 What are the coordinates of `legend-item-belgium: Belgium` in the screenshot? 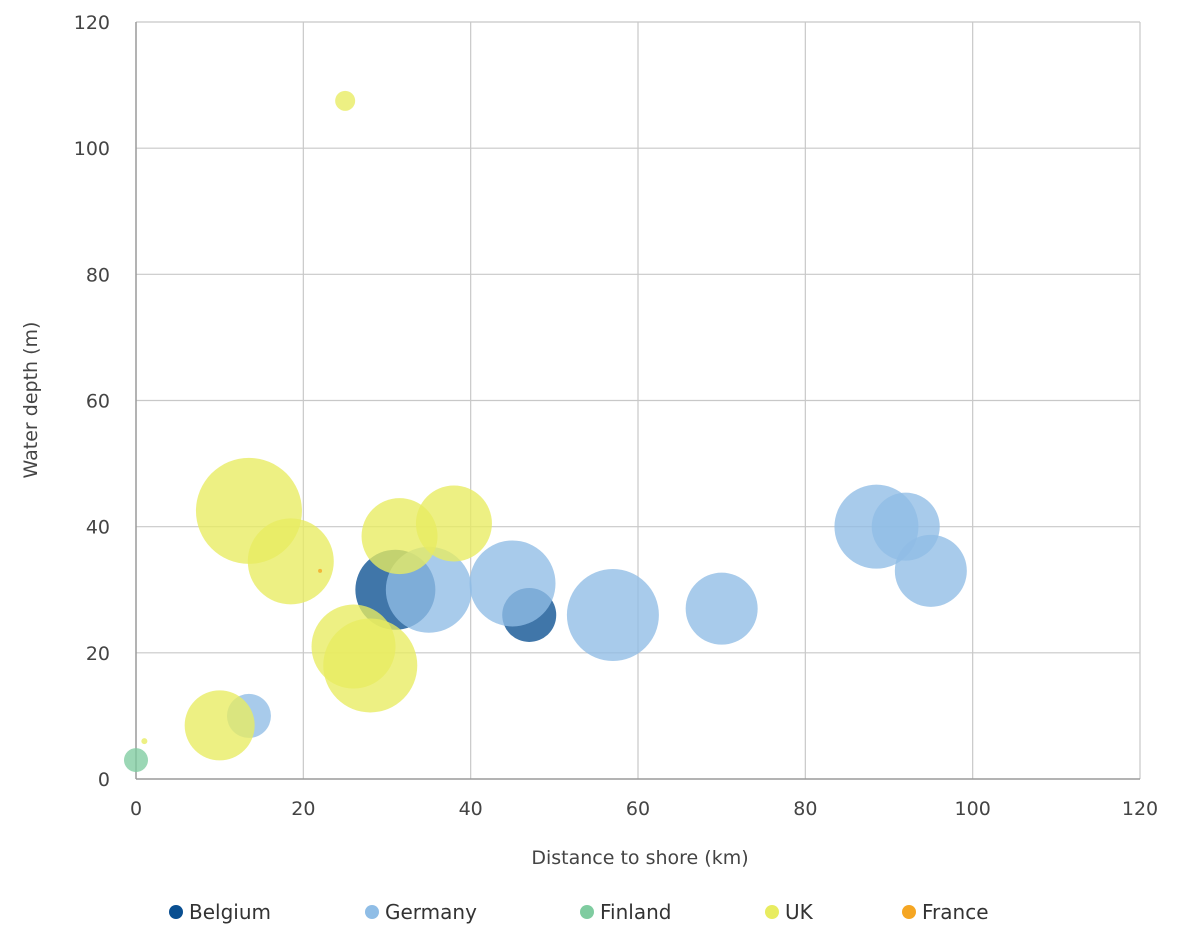 It's located at (220, 912).